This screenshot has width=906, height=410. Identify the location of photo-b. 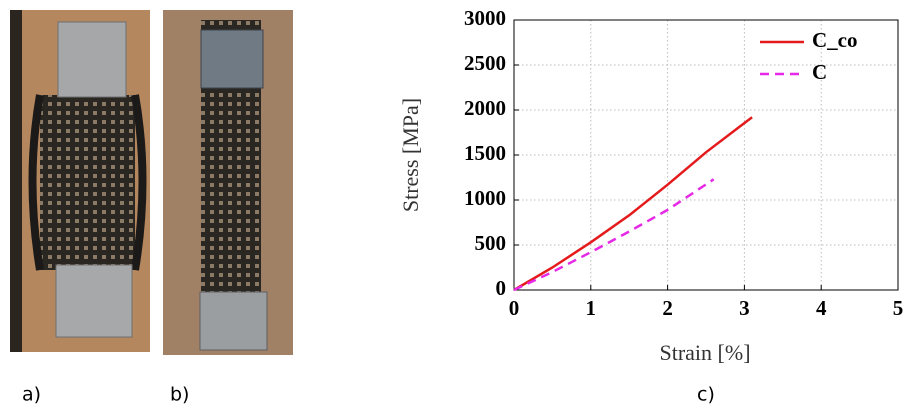
(228, 182).